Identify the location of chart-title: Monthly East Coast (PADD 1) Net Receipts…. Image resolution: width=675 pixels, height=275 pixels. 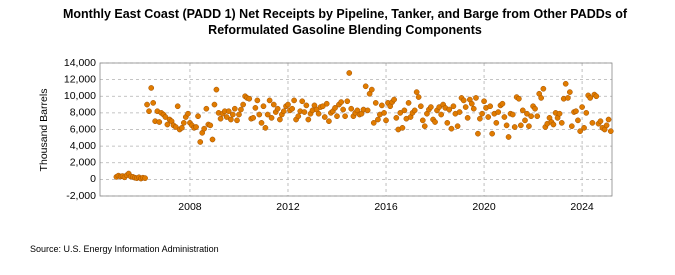
(345, 14).